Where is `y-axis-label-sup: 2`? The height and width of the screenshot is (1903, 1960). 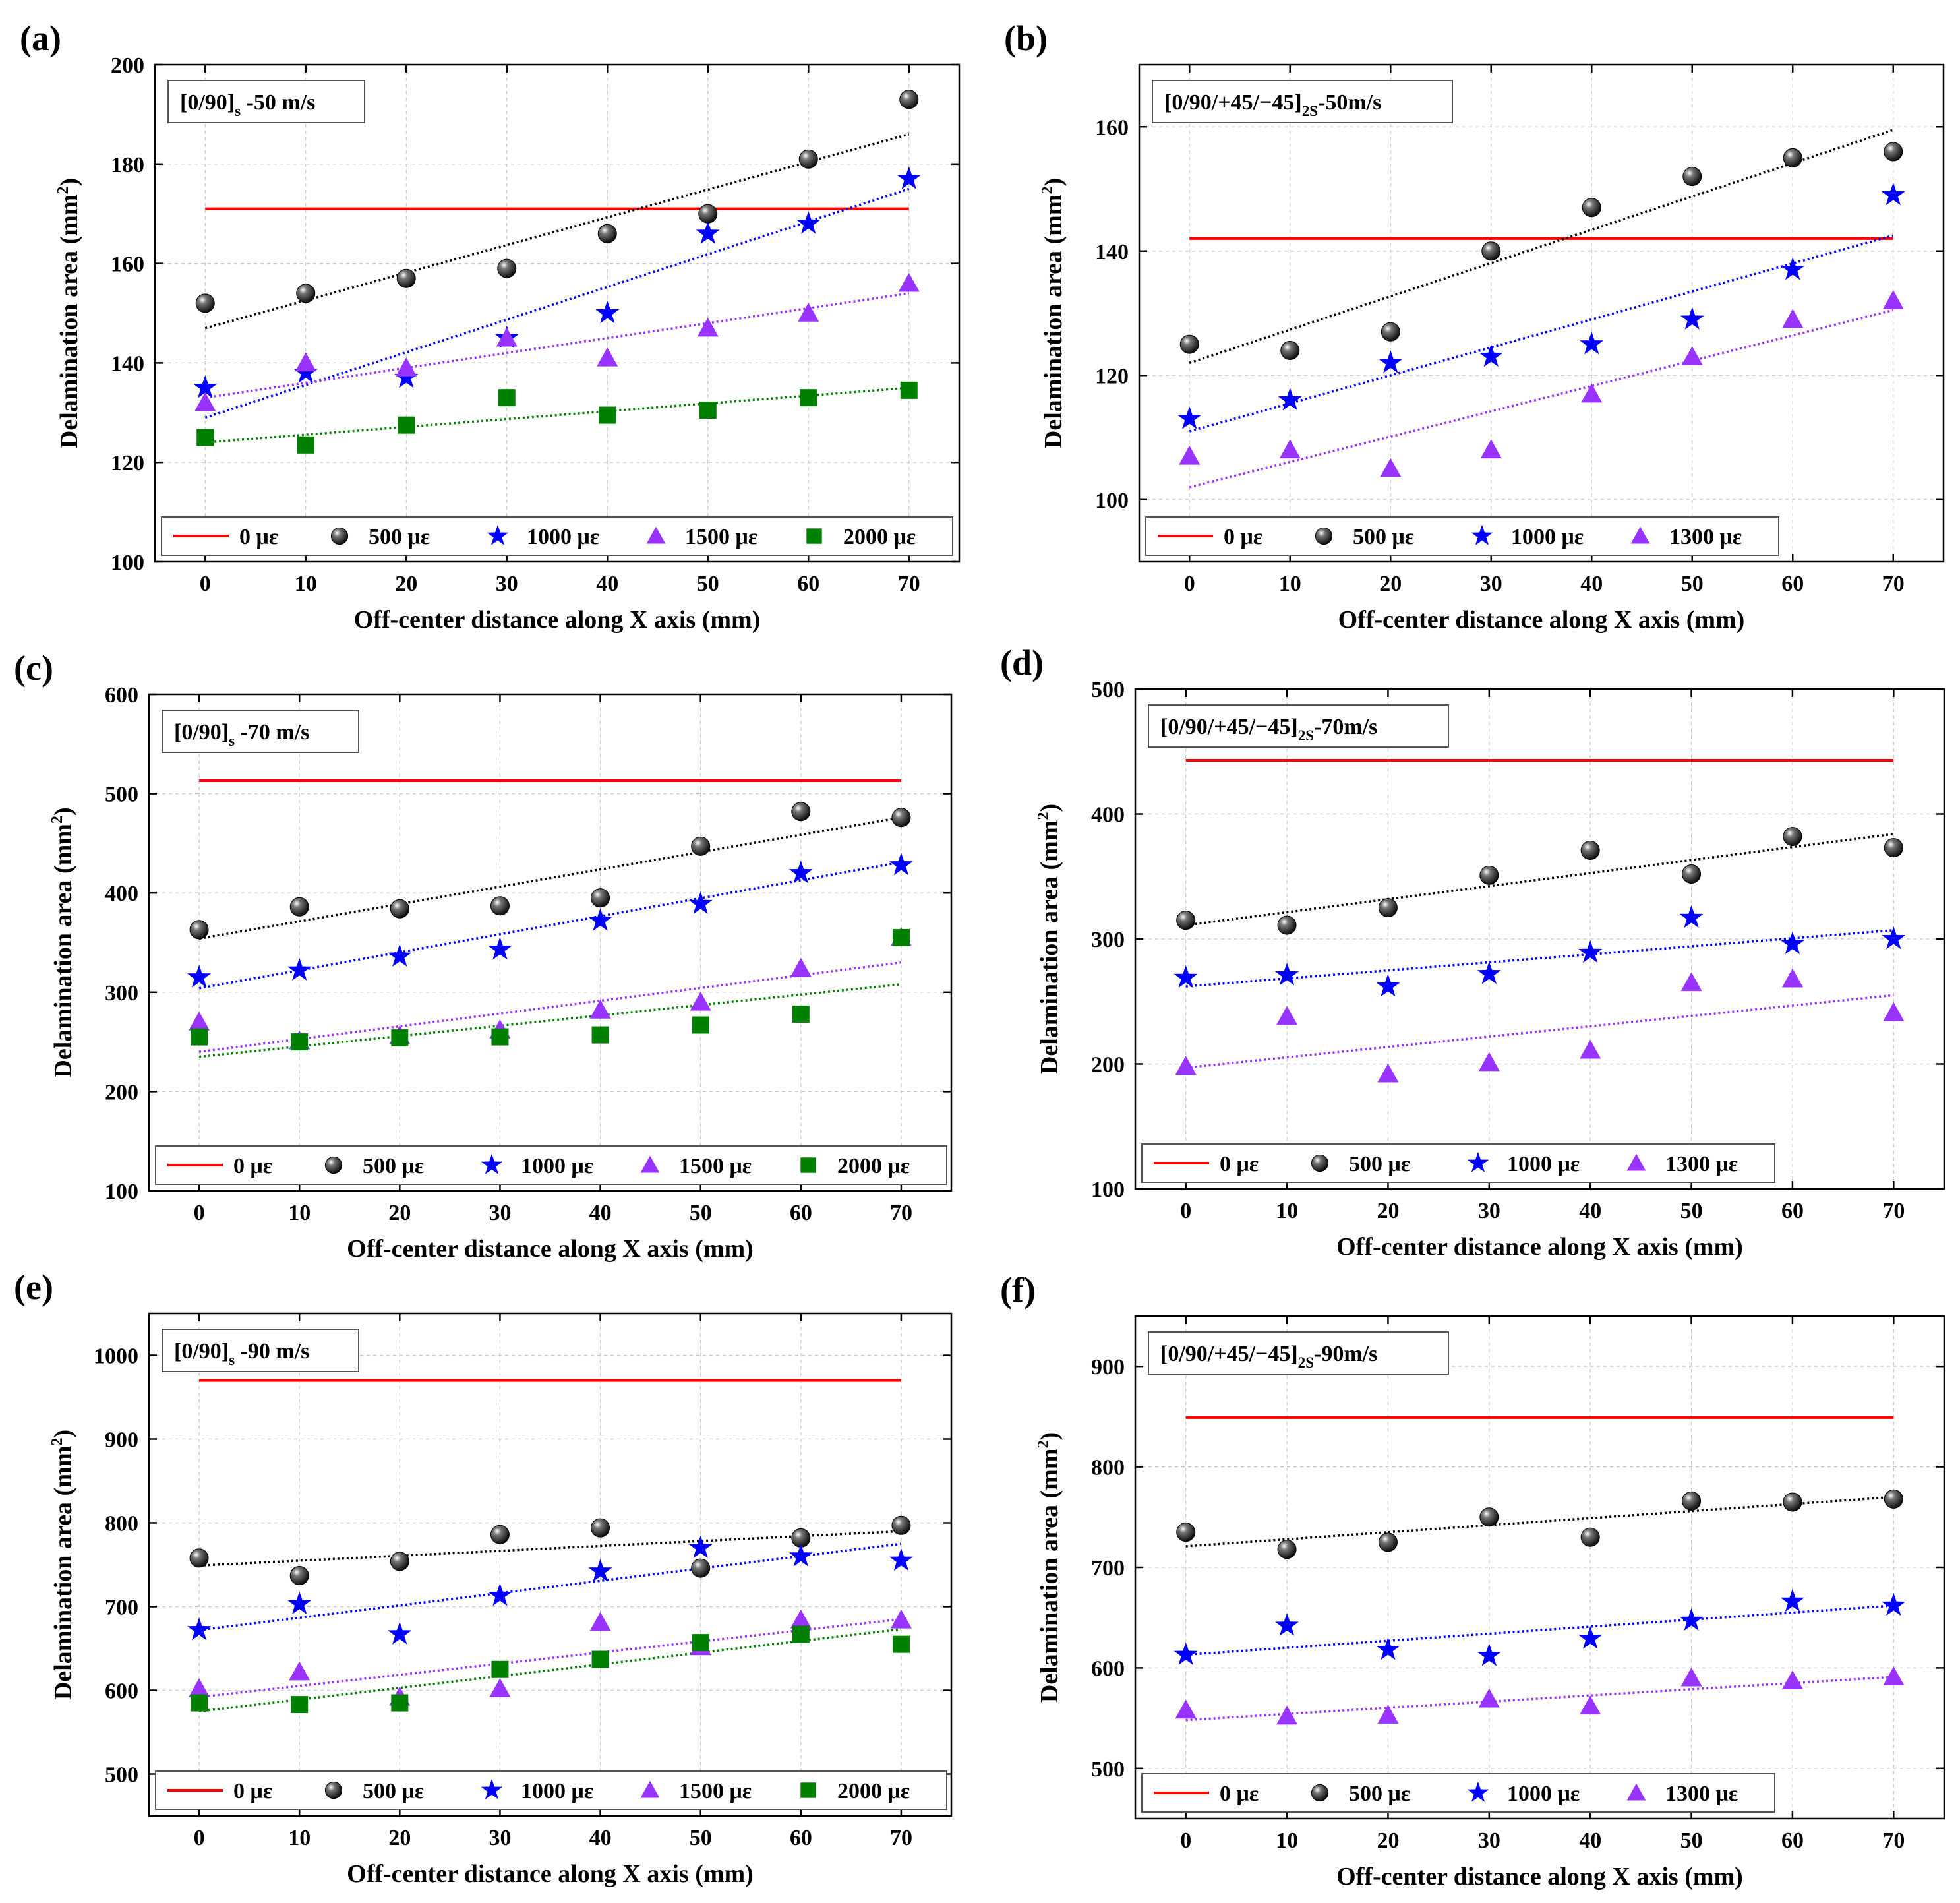
y-axis-label-sup: 2 is located at coordinates (63, 191).